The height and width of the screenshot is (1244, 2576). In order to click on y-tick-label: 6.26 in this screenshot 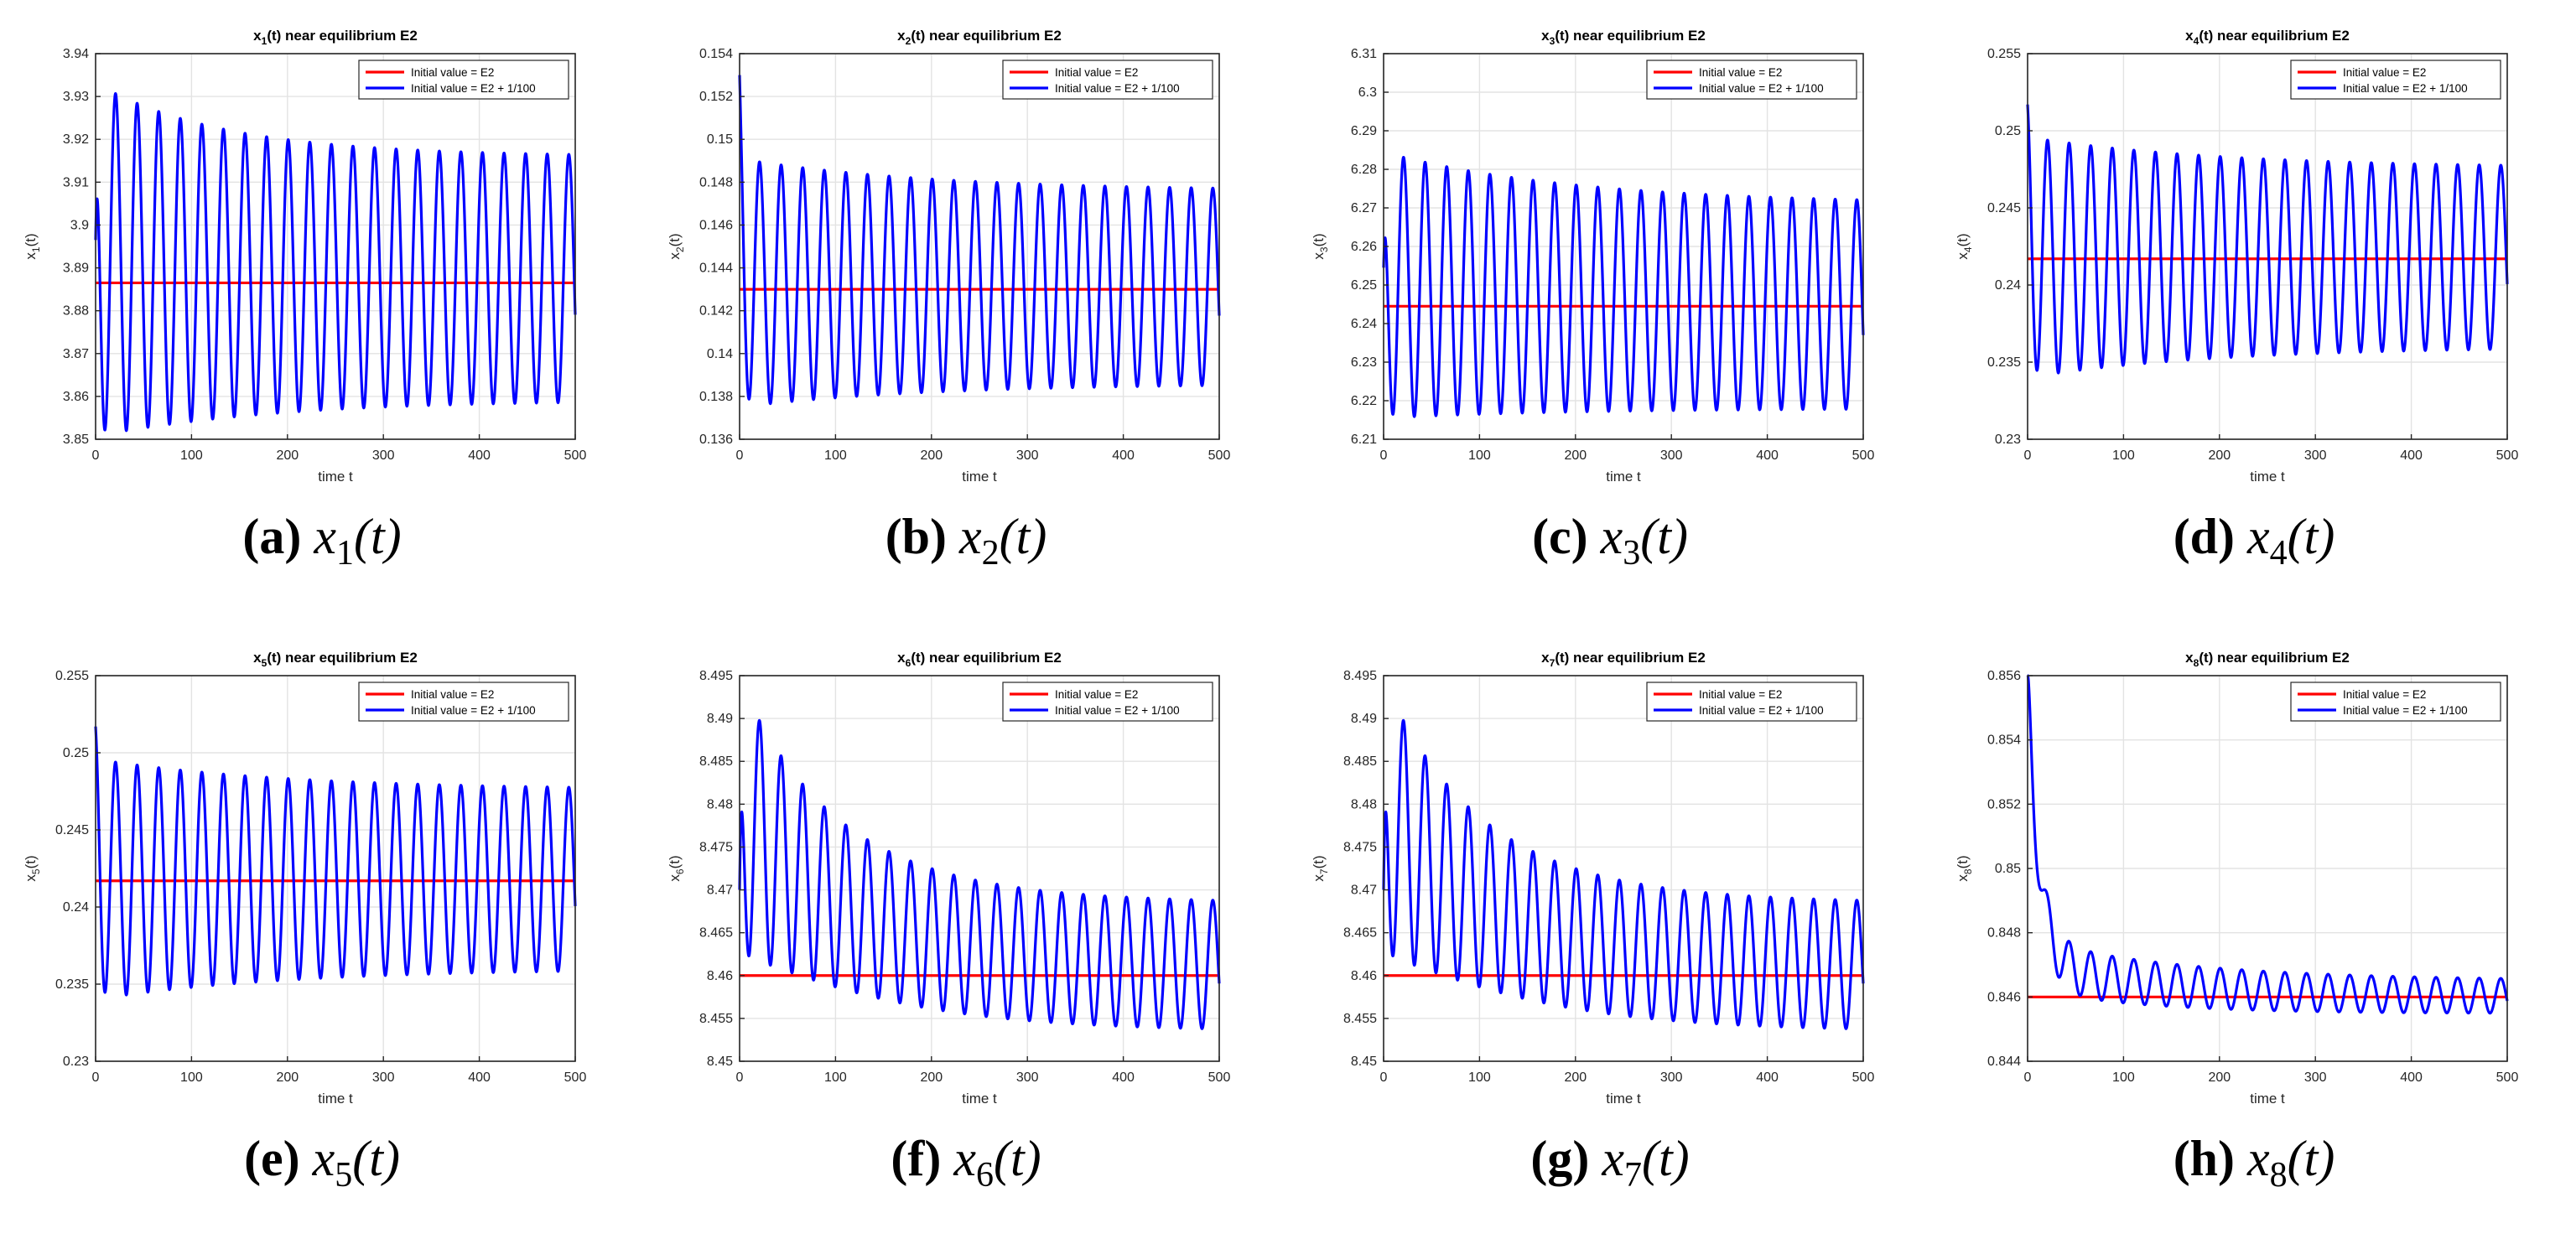, I will do `click(1364, 247)`.